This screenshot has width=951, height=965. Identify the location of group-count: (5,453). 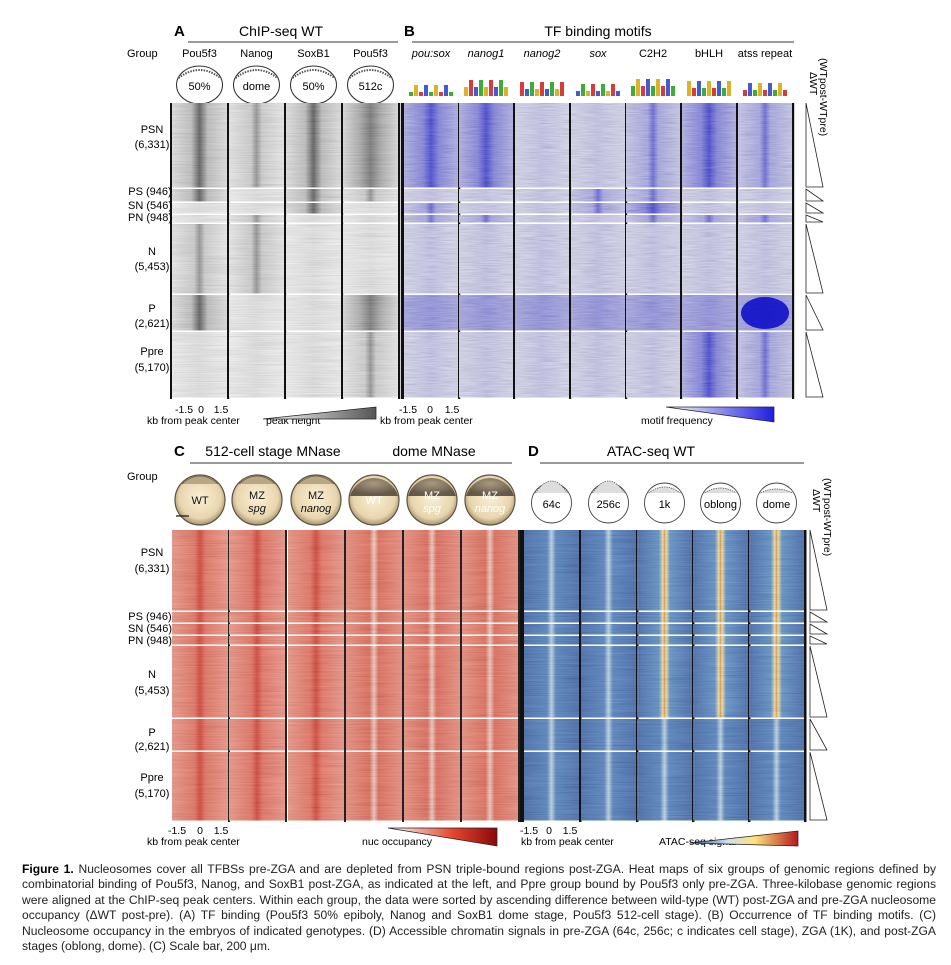
(152, 691).